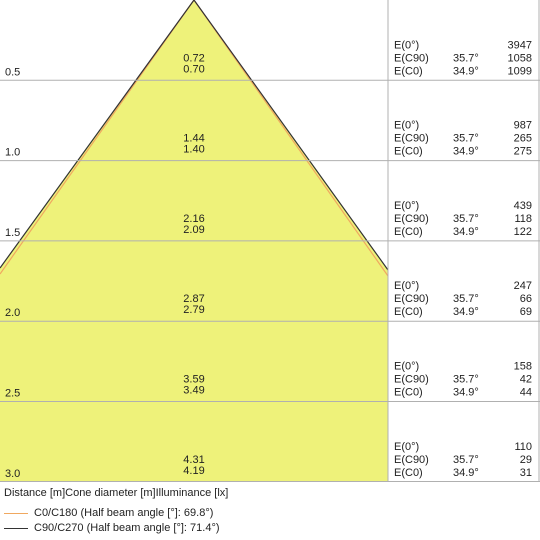 This screenshot has height=540, width=540. I want to click on illuminance-e0-value: 439, so click(523, 206).